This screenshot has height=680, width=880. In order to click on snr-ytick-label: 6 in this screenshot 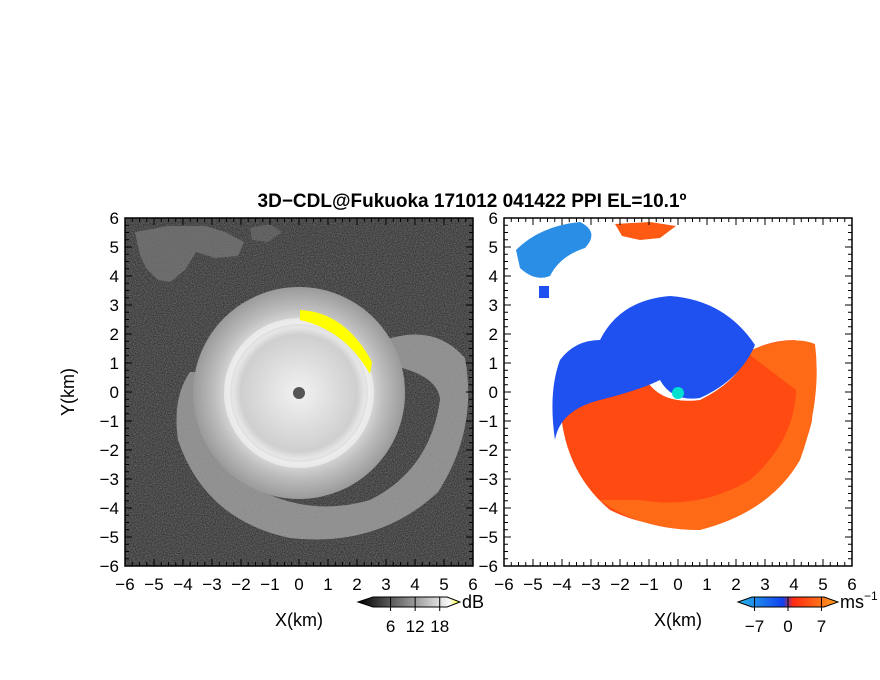, I will do `click(114, 218)`.